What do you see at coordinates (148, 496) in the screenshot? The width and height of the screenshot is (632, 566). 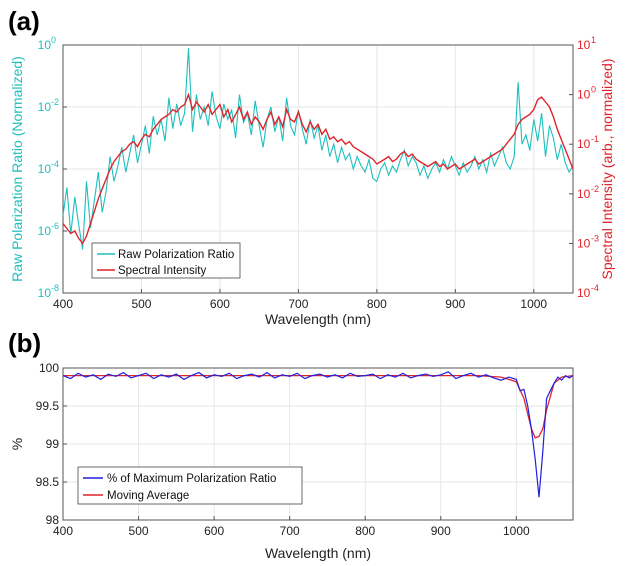 I see `panel-b-legend-label-moving-average: Moving Average` at bounding box center [148, 496].